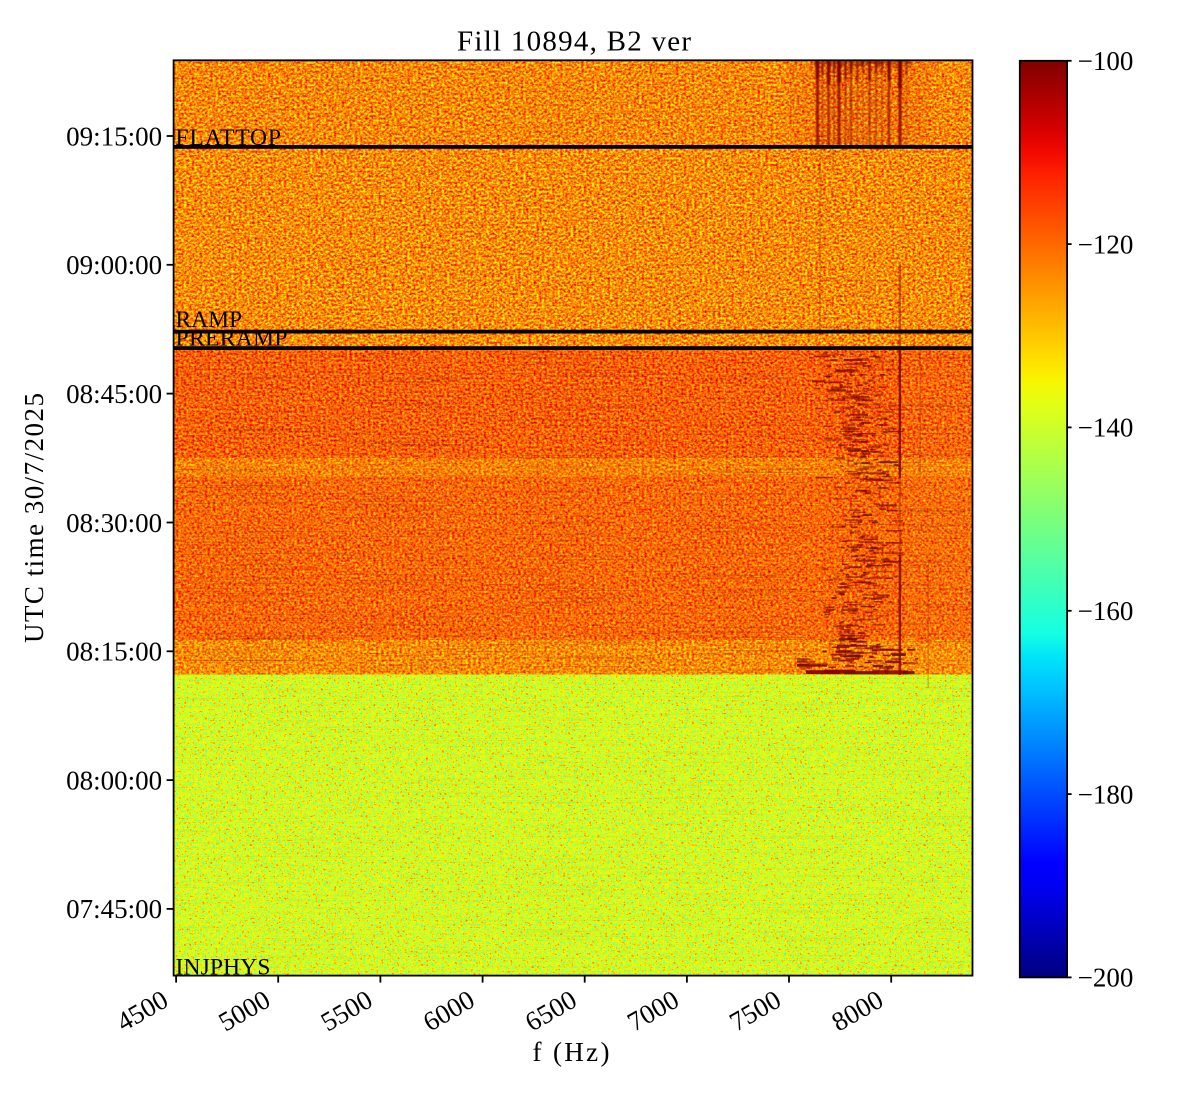 The height and width of the screenshot is (1100, 1200). I want to click on svg-text: Fill 10894, B2 ver, so click(574, 42).